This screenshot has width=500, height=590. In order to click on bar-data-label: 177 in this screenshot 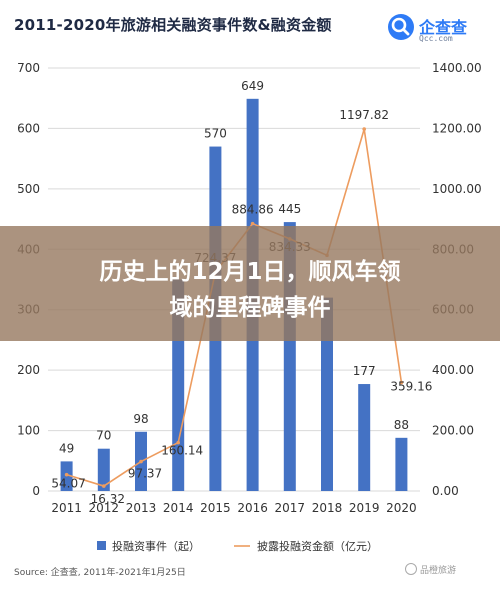, I will do `click(364, 371)`.